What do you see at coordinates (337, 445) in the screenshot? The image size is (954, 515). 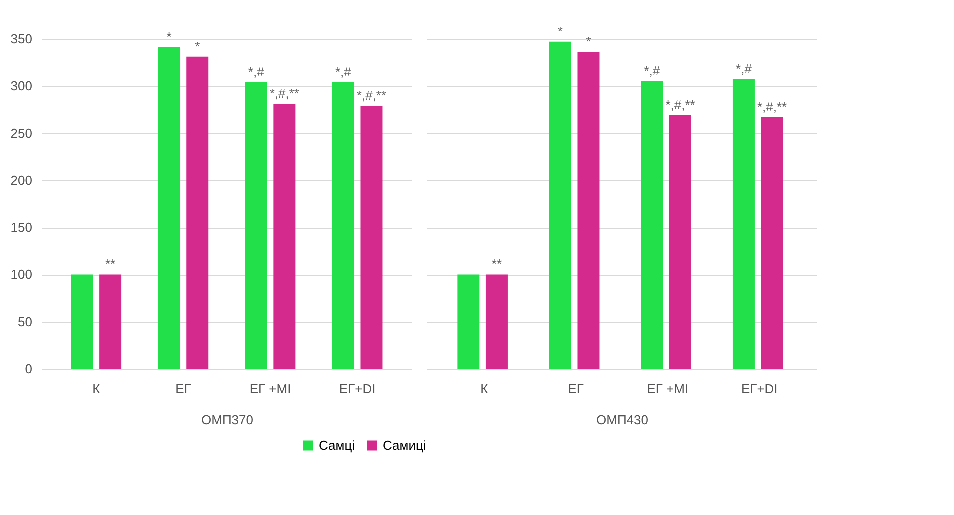 I see `legend-label: Самці` at bounding box center [337, 445].